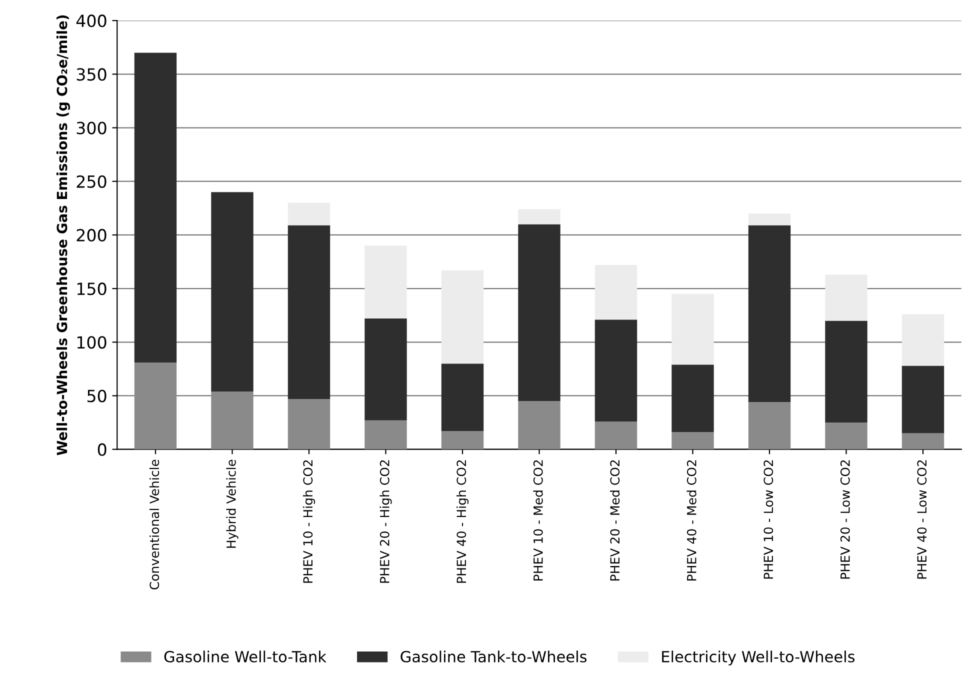 Image resolution: width=976 pixels, height=686 pixels. Describe the element at coordinates (63, 235) in the screenshot. I see `y-axis-title: Well-to-Wheels Greenhouse Gas Emissions (g CO₂e/mile)` at that location.